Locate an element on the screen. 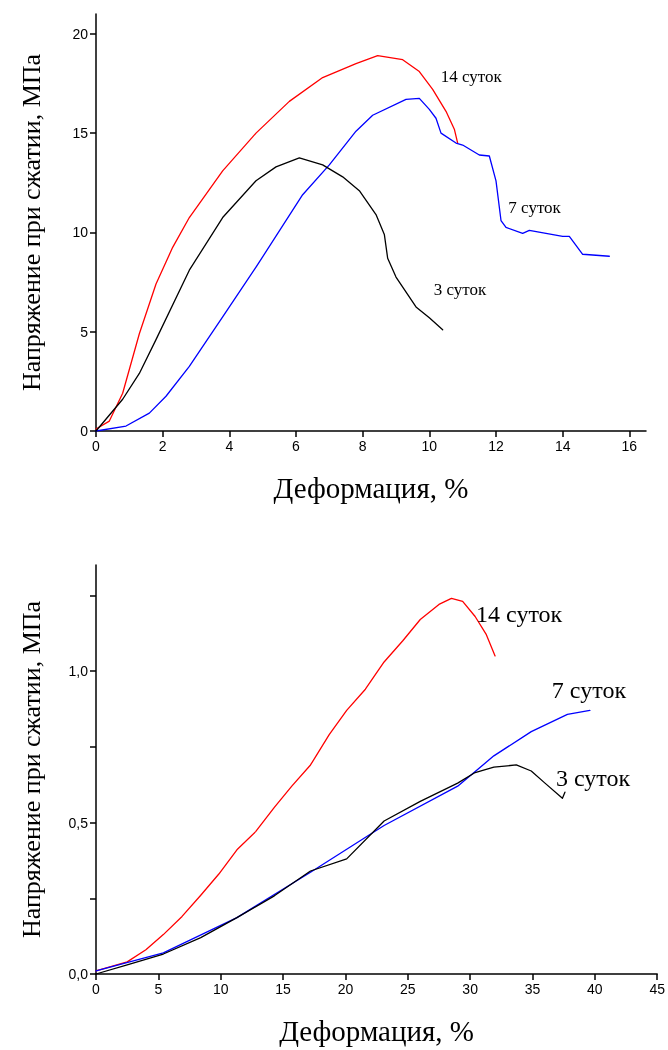 Image resolution: width=668 pixels, height=1050 pixels. y-tick-label: 20 is located at coordinates (80, 33).